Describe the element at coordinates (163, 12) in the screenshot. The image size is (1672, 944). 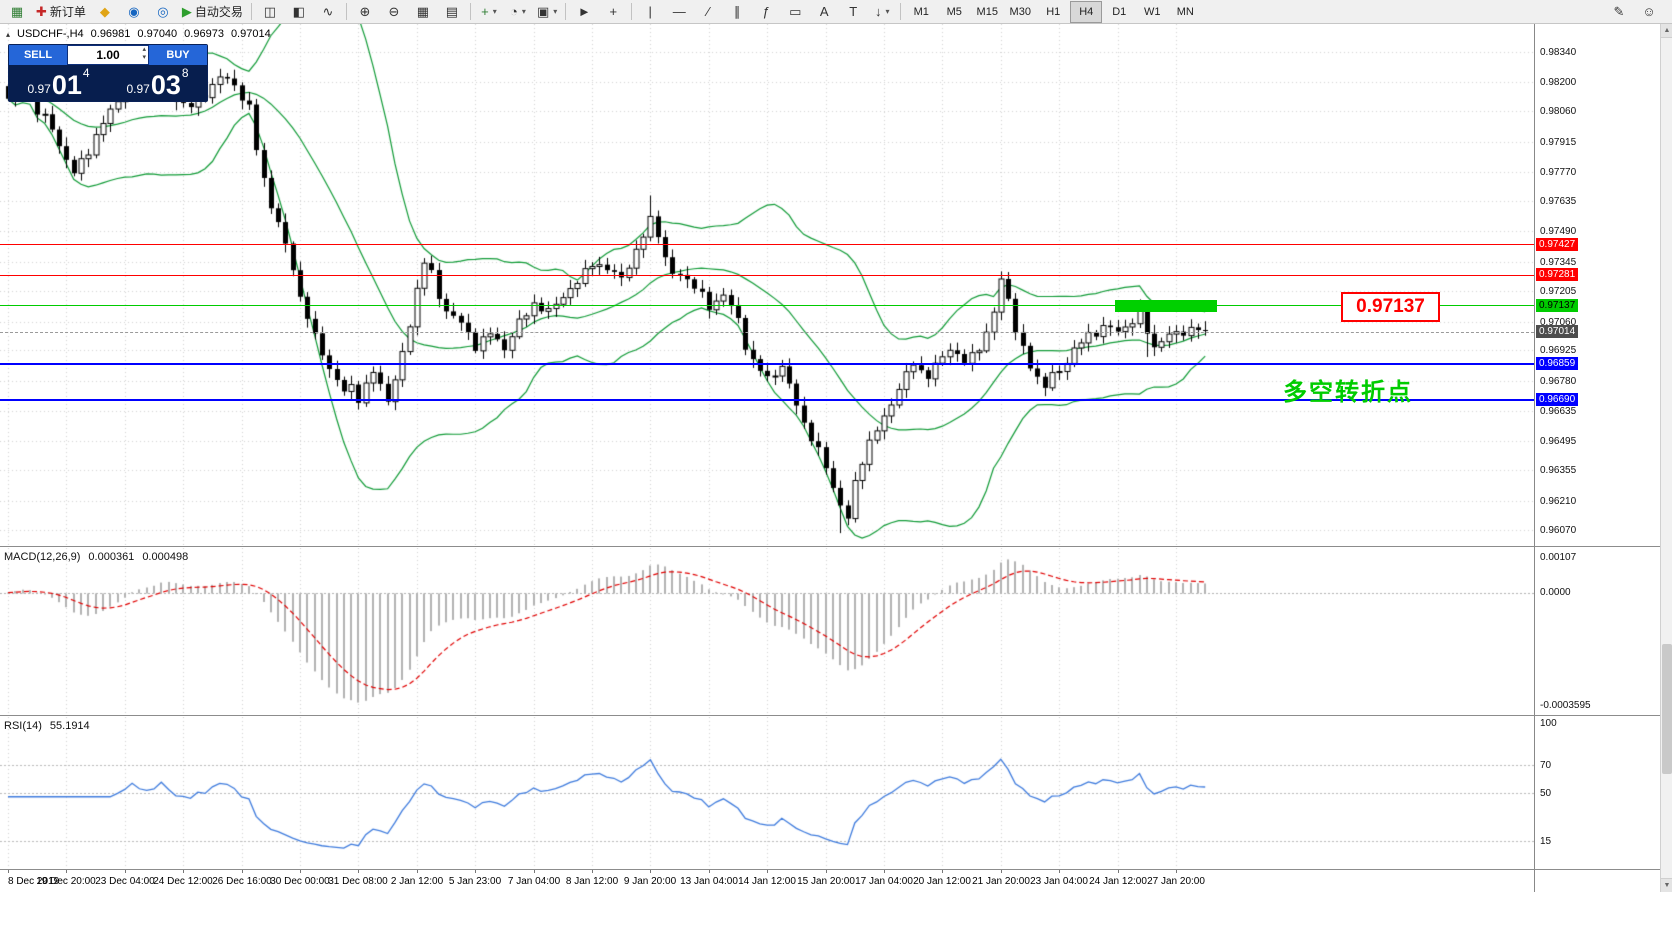
I see `signals-icon: ◎` at that location.